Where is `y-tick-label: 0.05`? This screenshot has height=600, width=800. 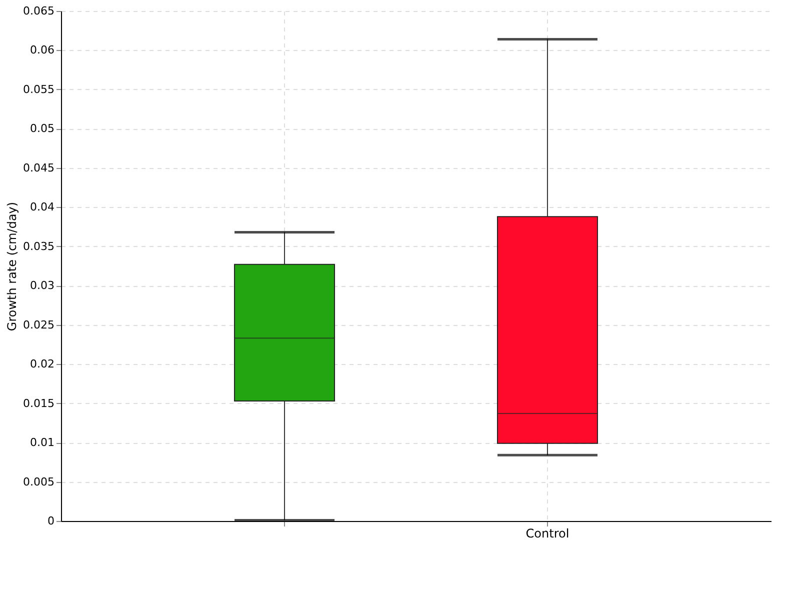
y-tick-label: 0.05 is located at coordinates (42, 129).